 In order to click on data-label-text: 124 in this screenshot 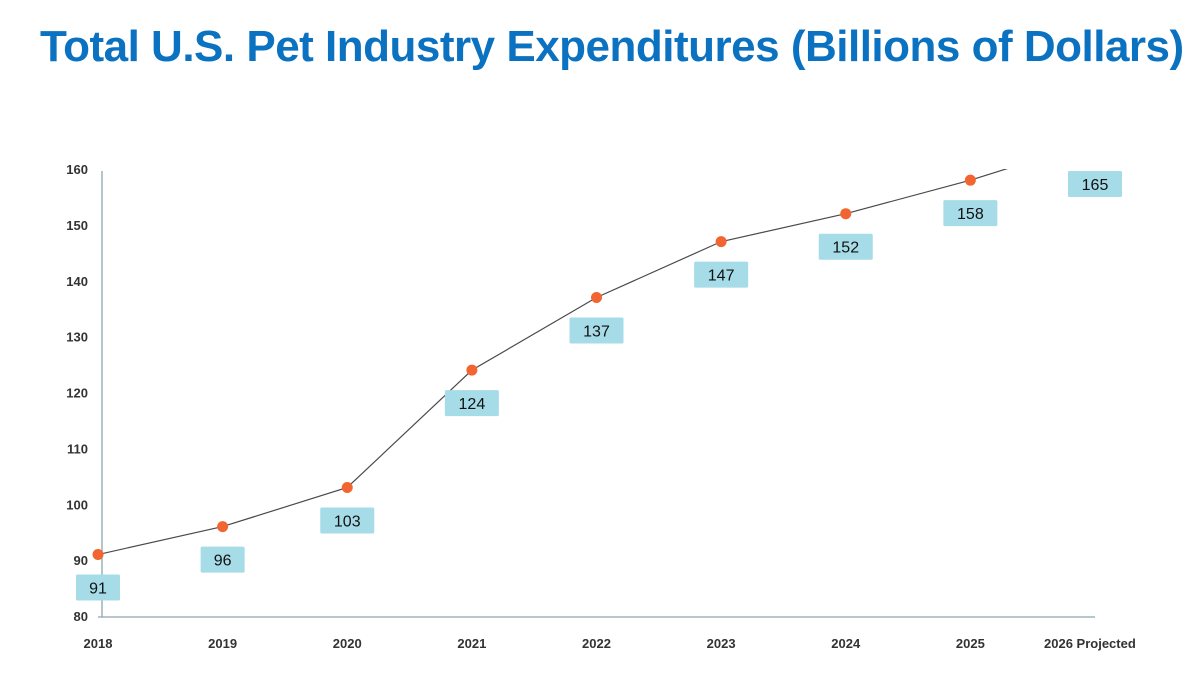, I will do `click(472, 404)`.